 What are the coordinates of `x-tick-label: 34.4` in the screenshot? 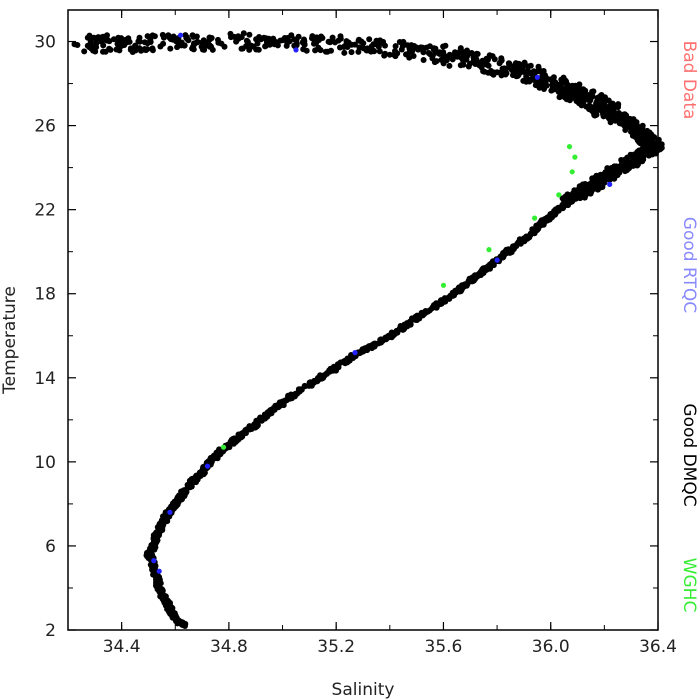 It's located at (122, 647).